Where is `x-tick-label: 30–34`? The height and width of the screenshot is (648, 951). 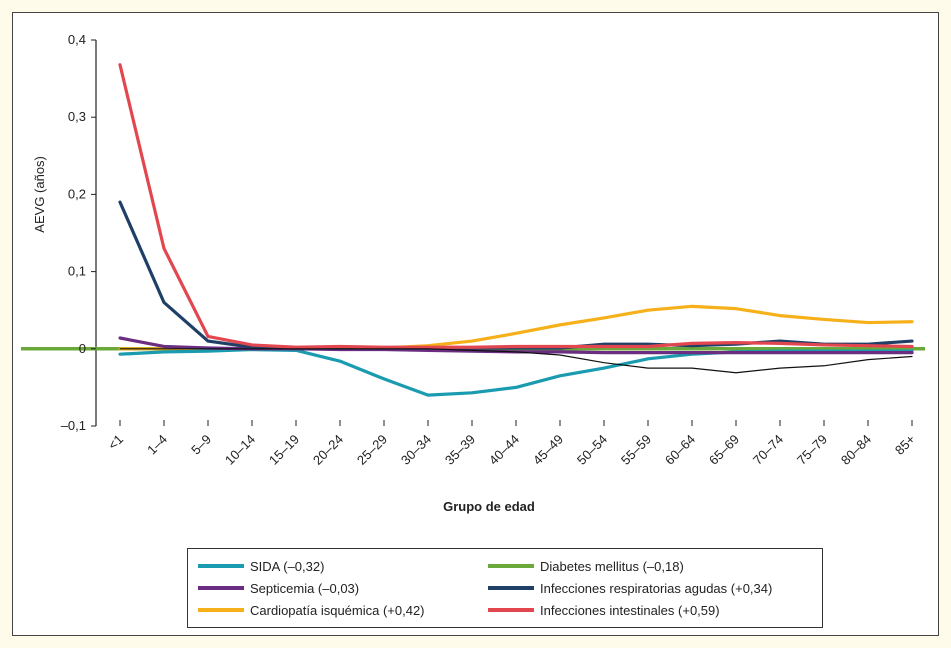
x-tick-label: 30–34 is located at coordinates (416, 450).